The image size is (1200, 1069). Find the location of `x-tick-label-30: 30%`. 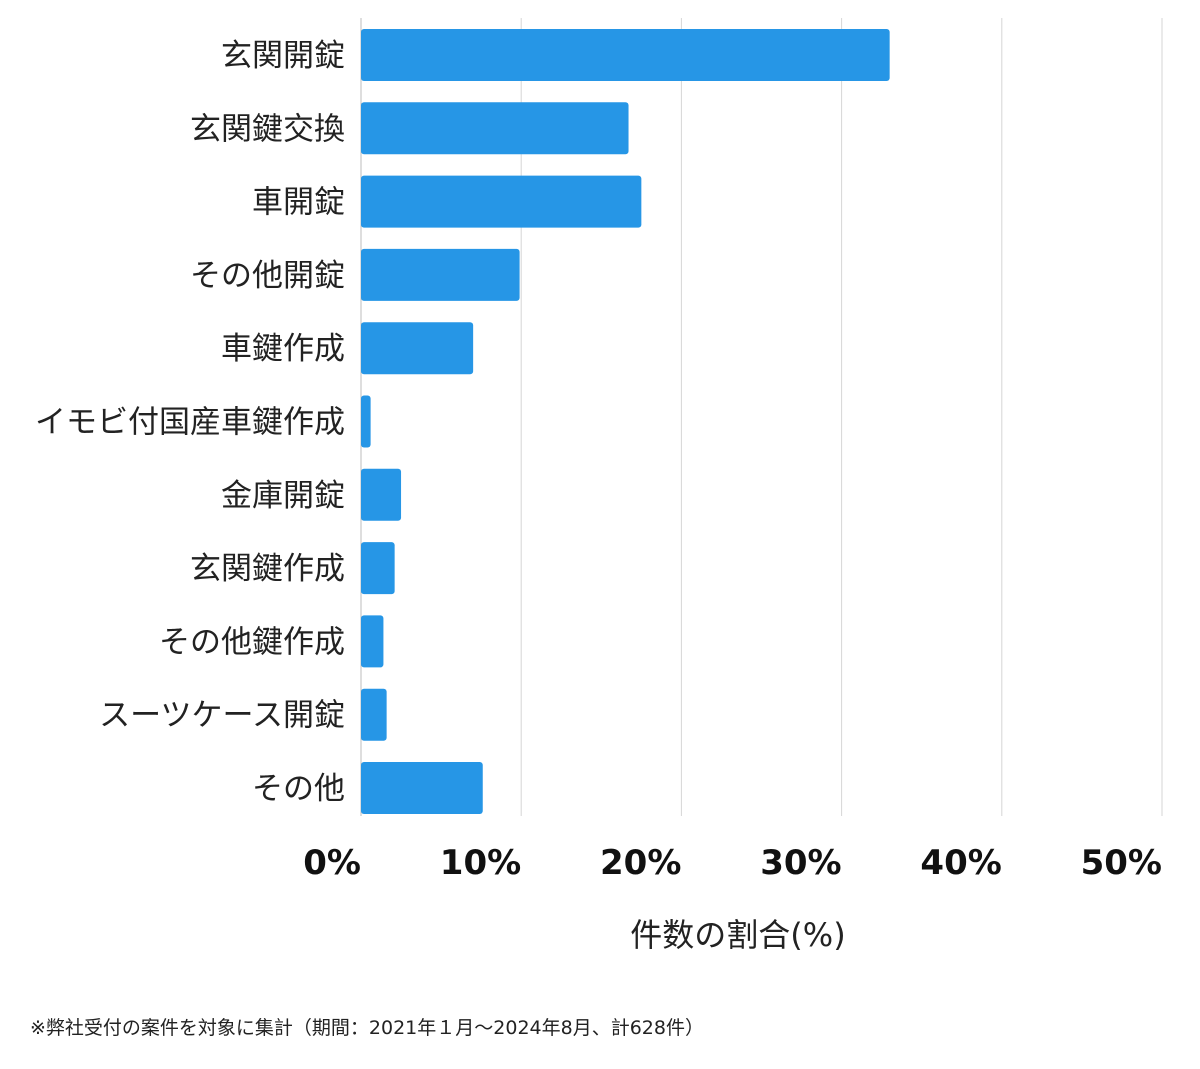

x-tick-label-30: 30% is located at coordinates (800, 863).